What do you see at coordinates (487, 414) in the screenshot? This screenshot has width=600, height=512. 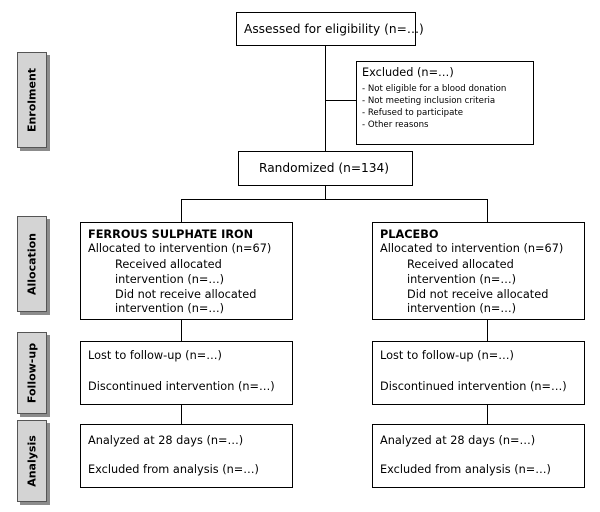 I see `connector-right-followup-to-analysis` at bounding box center [487, 414].